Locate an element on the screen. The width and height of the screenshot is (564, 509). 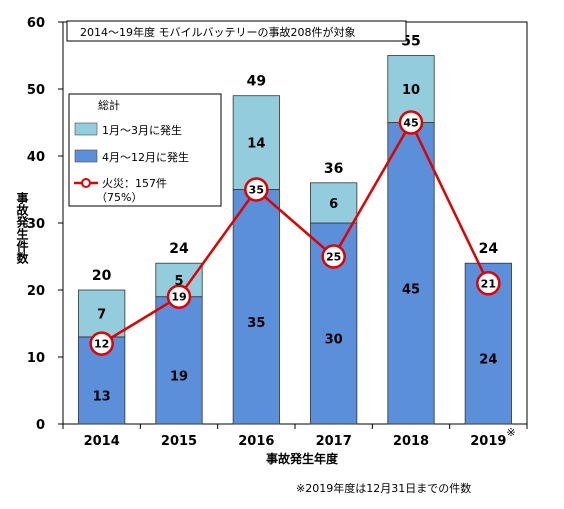
x-tick-label: 2017 is located at coordinates (334, 441).